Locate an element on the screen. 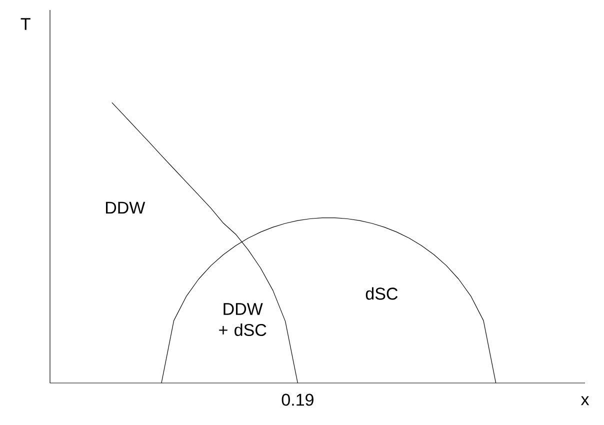  x-axis-title: x is located at coordinates (585, 401).